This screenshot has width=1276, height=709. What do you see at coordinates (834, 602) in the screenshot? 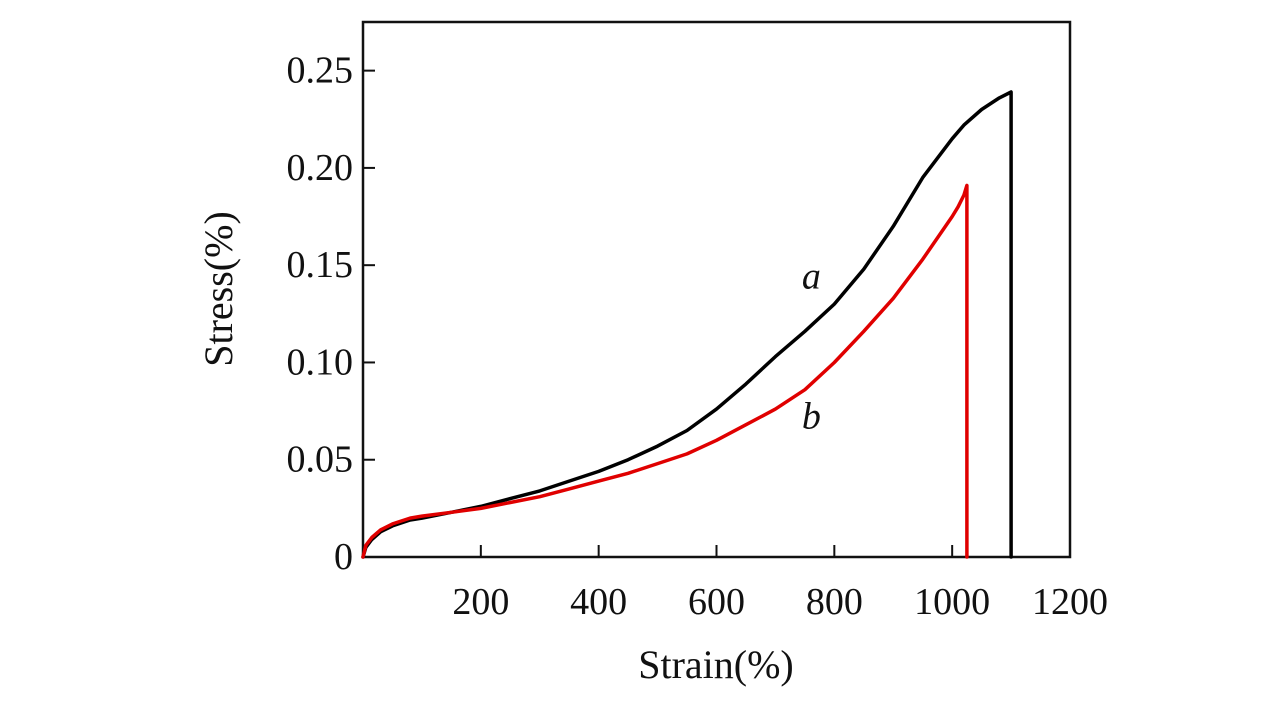
I see `x-tick-label: 800` at bounding box center [834, 602].